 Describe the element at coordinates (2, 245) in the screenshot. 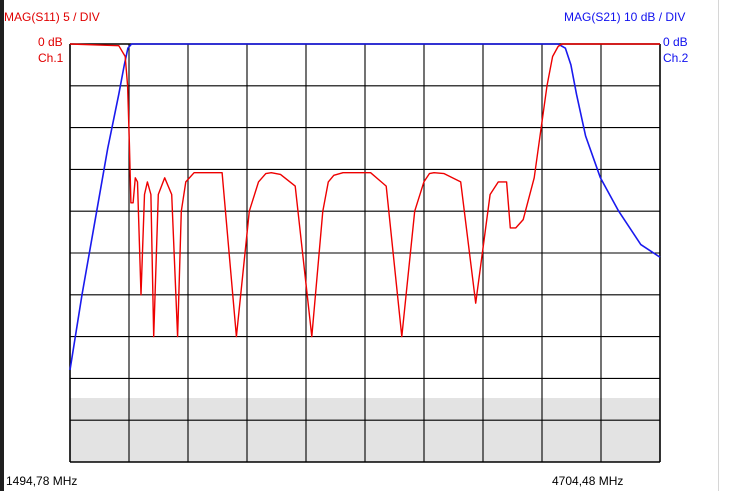

I see `window-edge` at that location.